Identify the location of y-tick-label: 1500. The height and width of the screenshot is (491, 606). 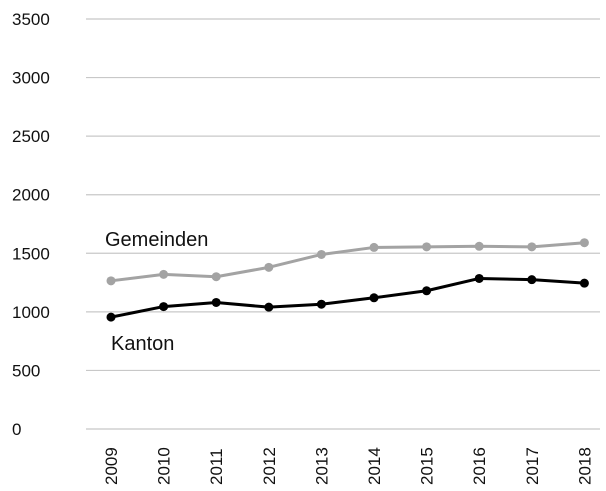
(31, 253).